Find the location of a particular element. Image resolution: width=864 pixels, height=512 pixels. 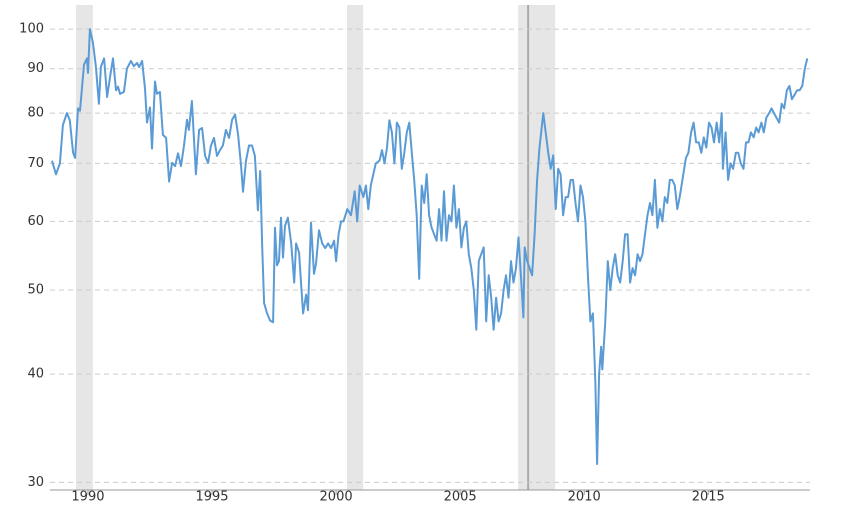

y-tick-label: 70 is located at coordinates (35, 163).